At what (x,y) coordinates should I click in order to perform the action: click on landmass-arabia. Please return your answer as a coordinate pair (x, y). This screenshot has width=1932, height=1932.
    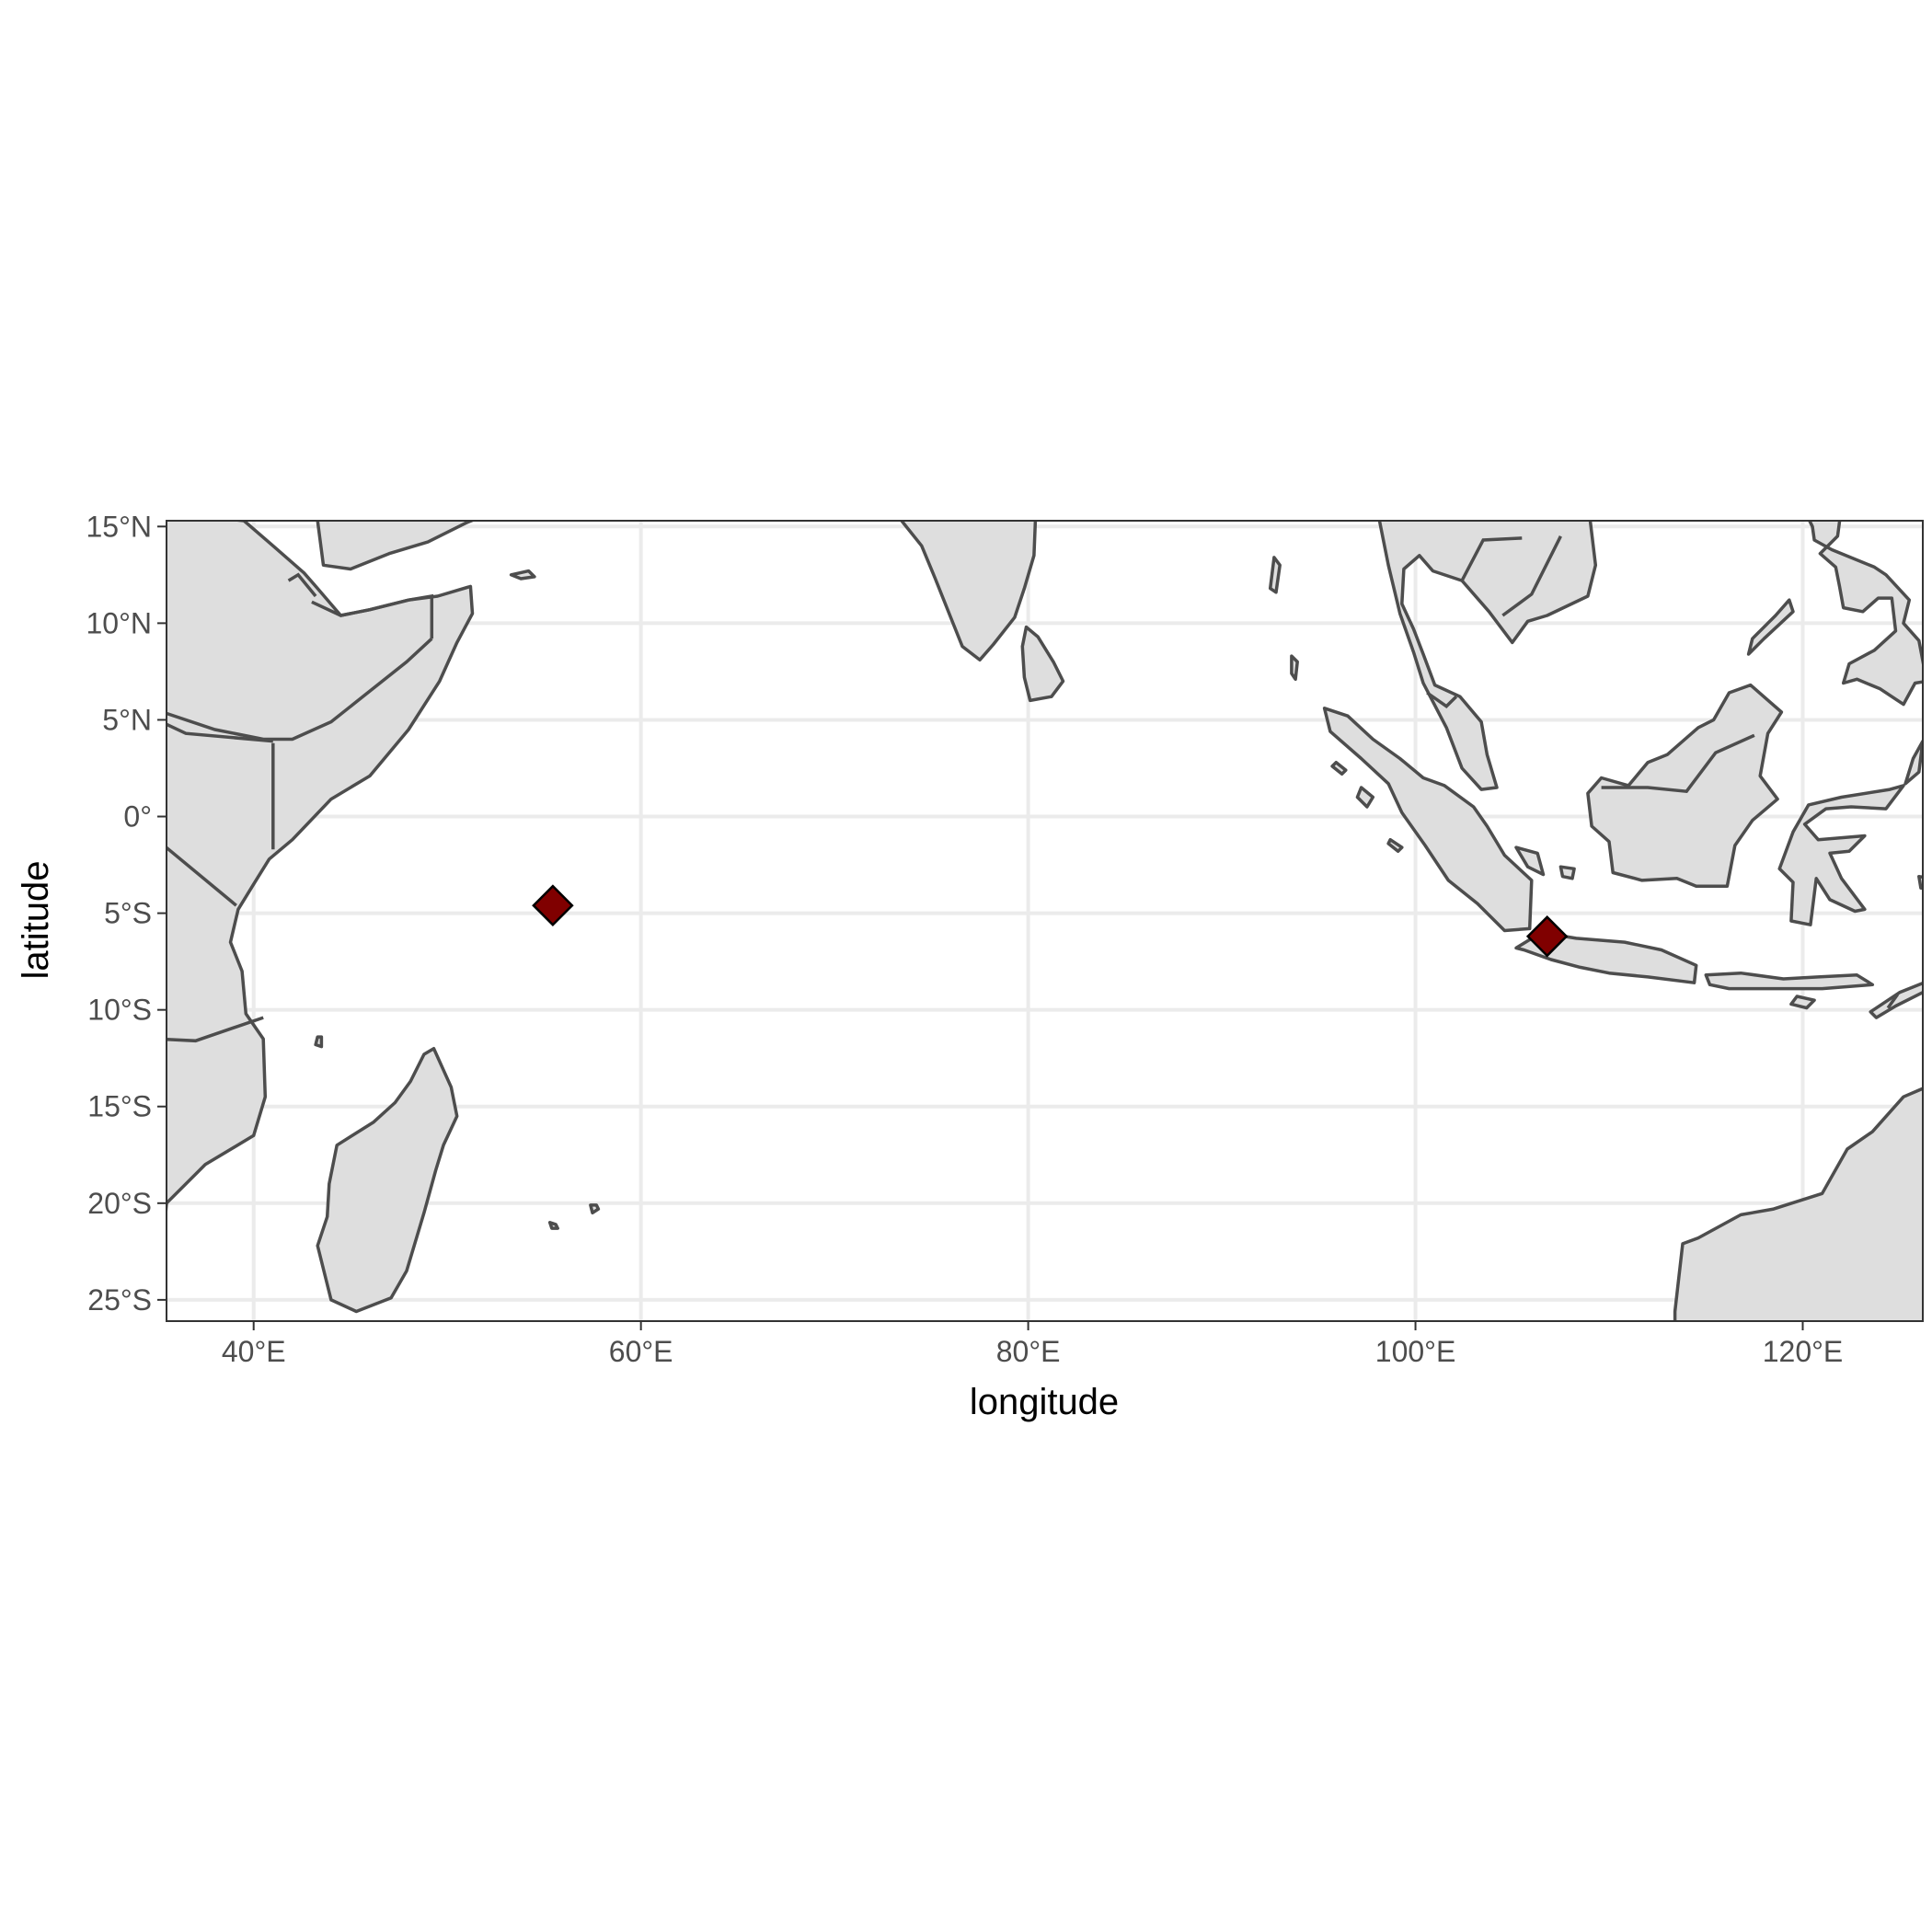
    Looking at the image, I should click on (396, 546).